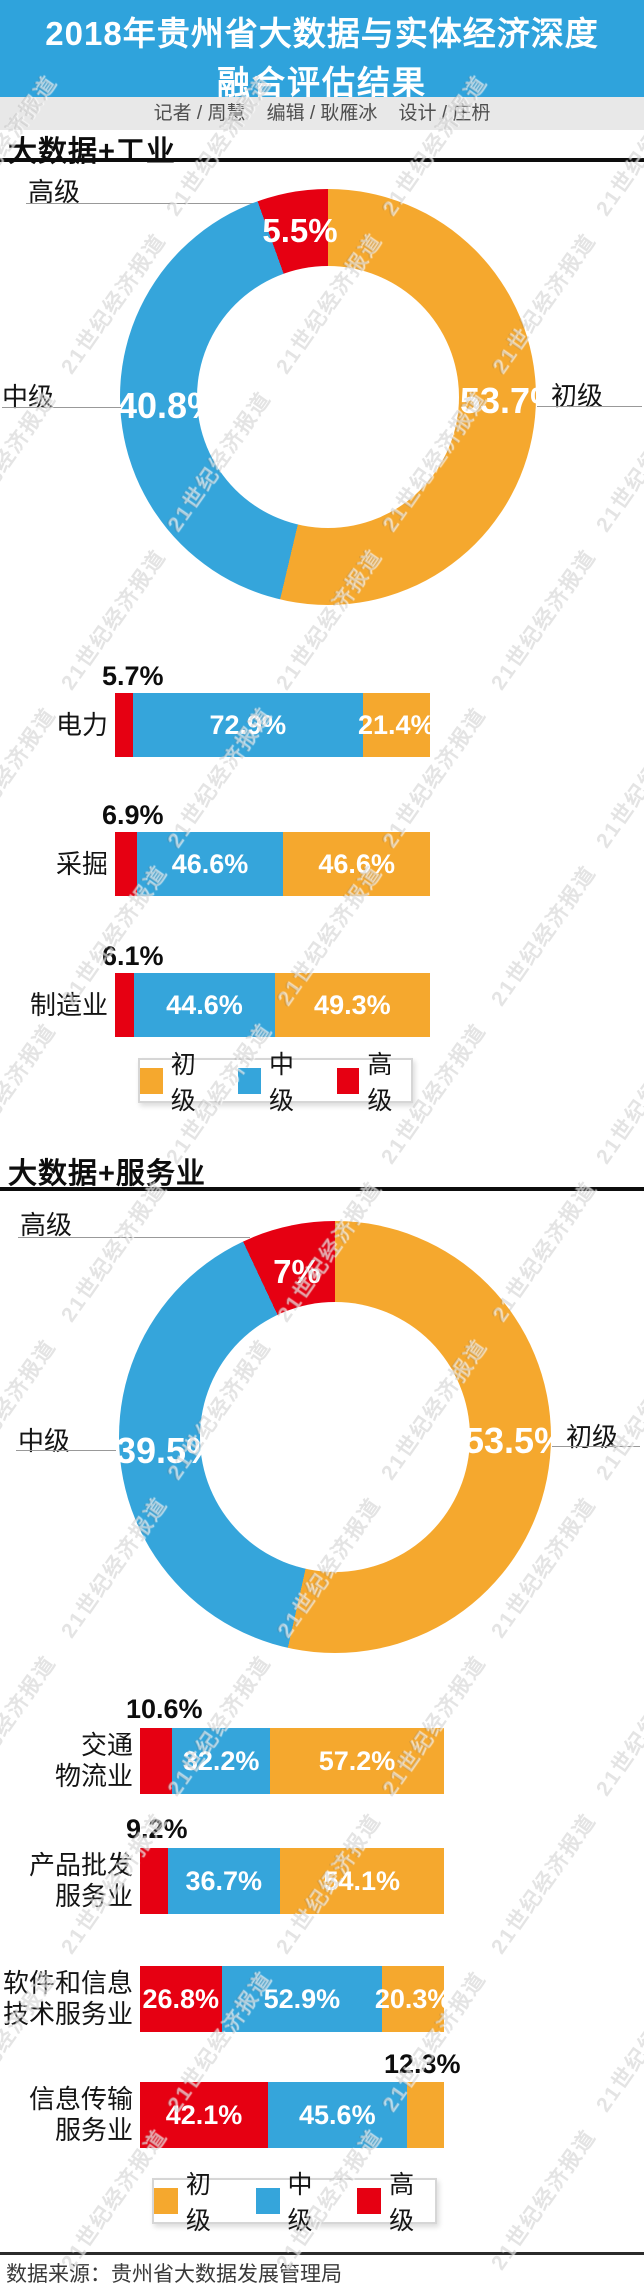 Image resolution: width=644 pixels, height=2287 pixels. I want to click on bar-category-text: 产品批发, so click(80, 1865).